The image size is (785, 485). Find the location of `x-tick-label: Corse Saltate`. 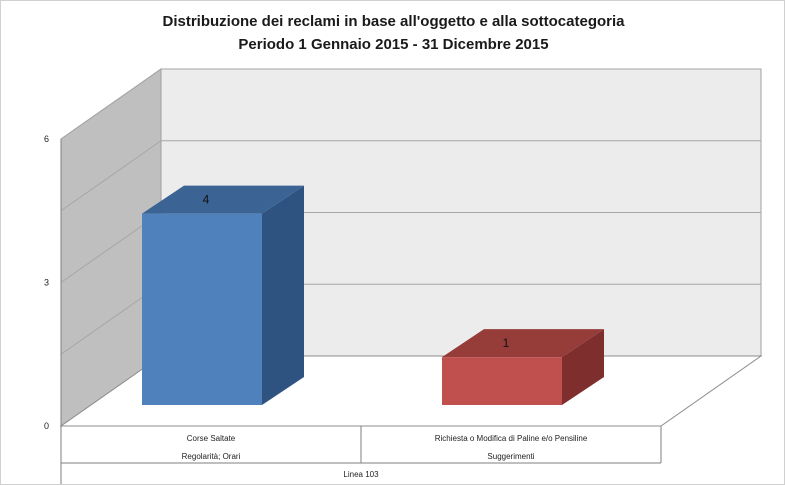

x-tick-label: Corse Saltate is located at coordinates (211, 438).